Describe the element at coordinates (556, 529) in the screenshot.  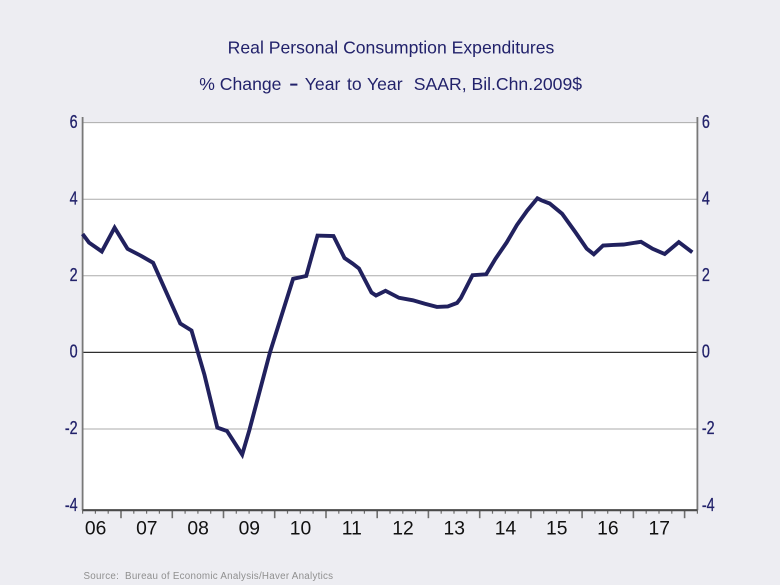
I see `svg-text: 15` at that location.